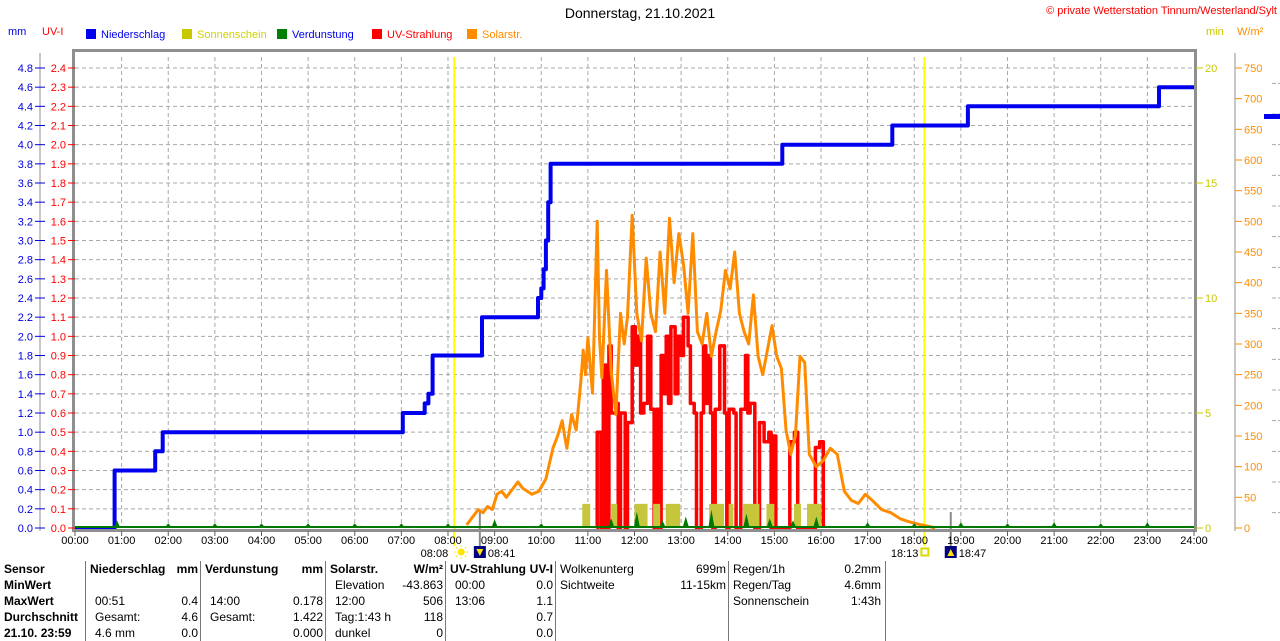 Image resolution: width=1280 pixels, height=641 pixels. I want to click on mm-axis-label: 0.0, so click(25, 529).